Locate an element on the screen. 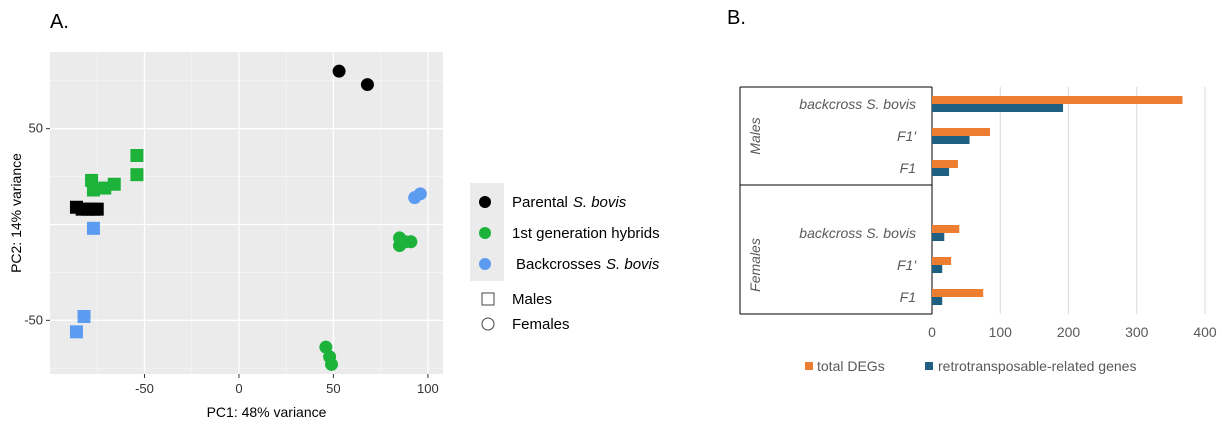  legend-swatch-retrotransposable is located at coordinates (929, 366).